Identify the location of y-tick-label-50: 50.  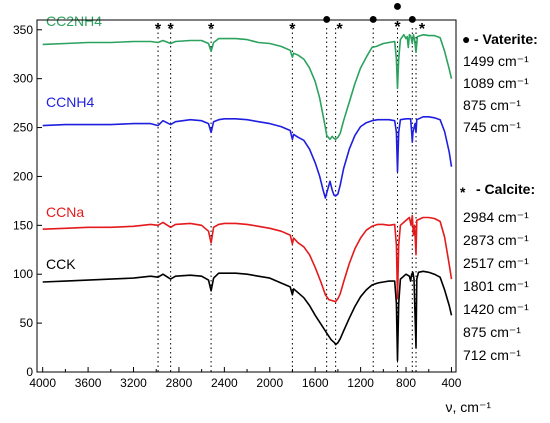
(27, 323).